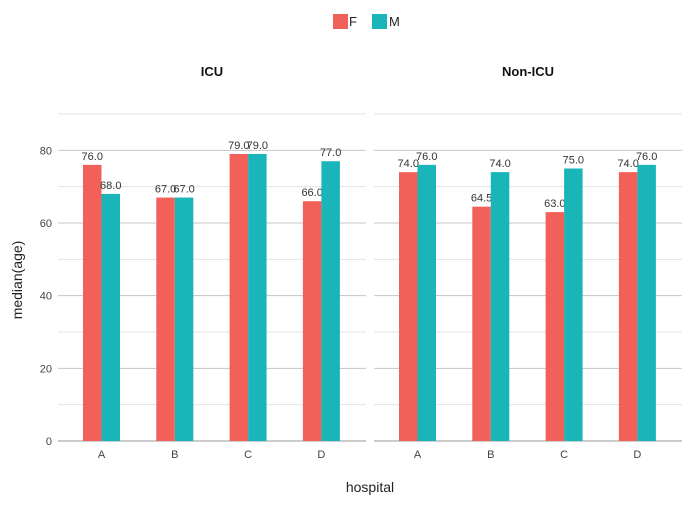  Describe the element at coordinates (408, 306) in the screenshot. I see `bar-non-icu-a-f` at that location.